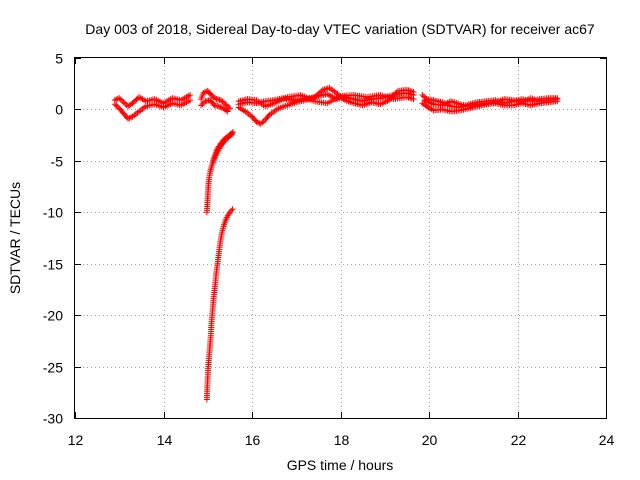  I want to click on x-tick-label: 22, so click(519, 440).